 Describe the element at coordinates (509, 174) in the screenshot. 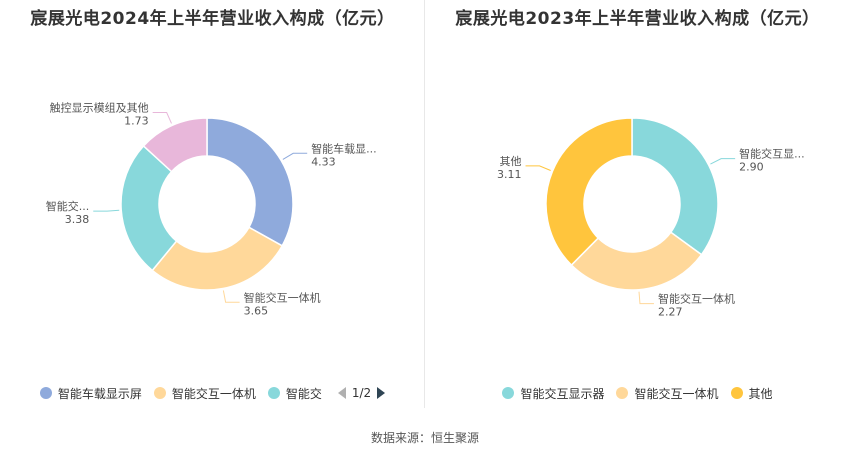

I see `slice-value-label: 3.11` at that location.